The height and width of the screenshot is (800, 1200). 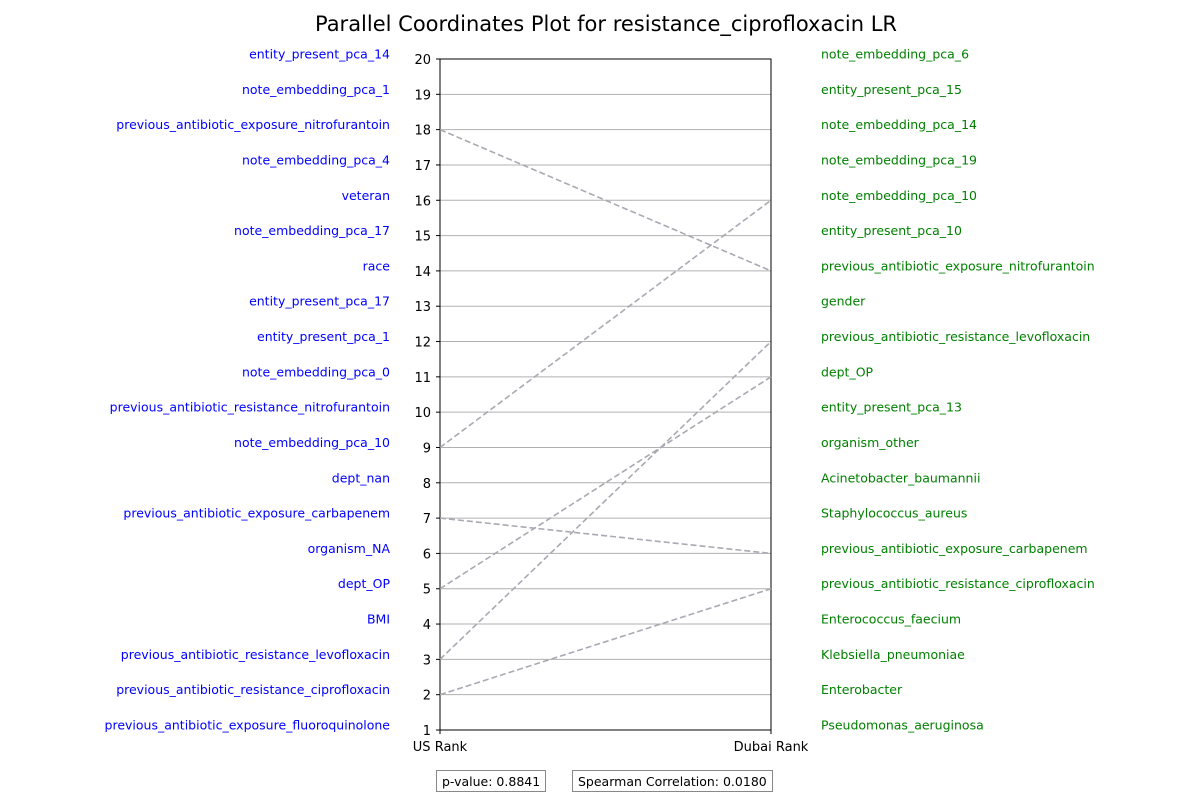 I want to click on us-feature-label: race, so click(x=377, y=265).